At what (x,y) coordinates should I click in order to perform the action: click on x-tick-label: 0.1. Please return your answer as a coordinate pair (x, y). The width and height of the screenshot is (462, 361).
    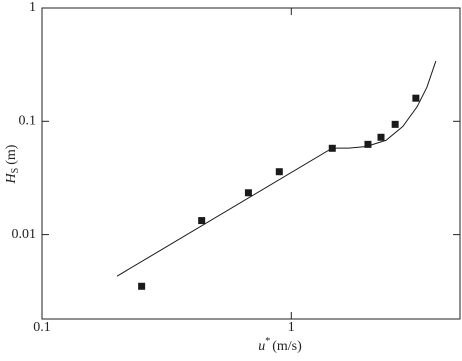
    Looking at the image, I should click on (42, 327).